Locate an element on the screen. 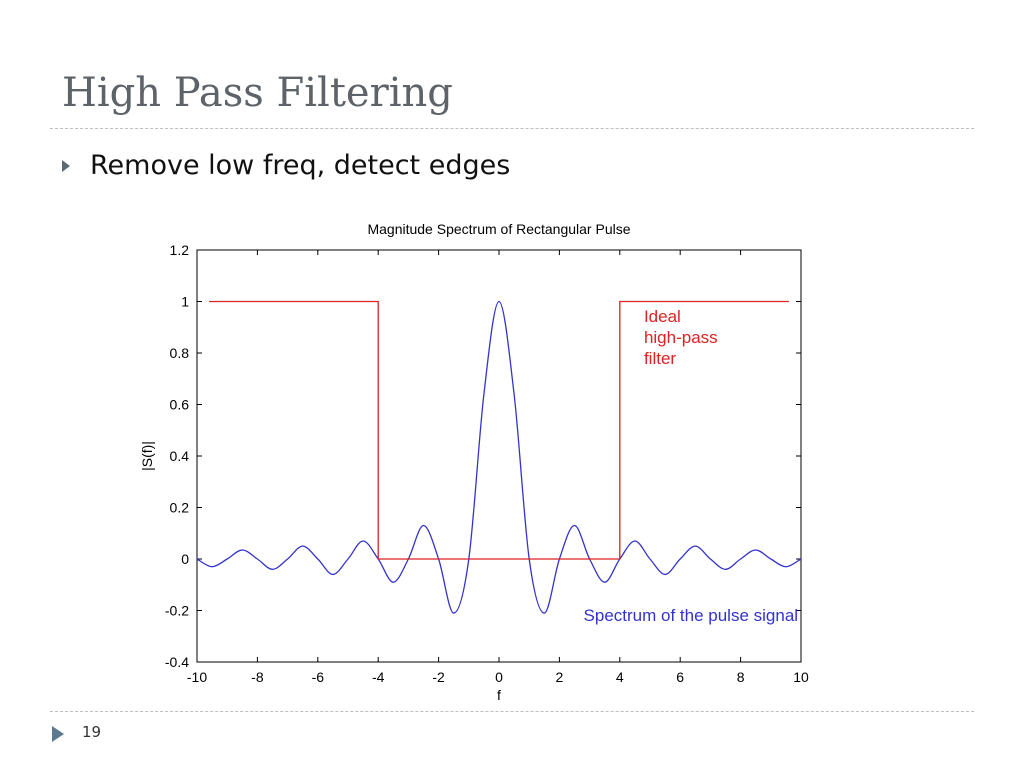 Image resolution: width=1024 pixels, height=768 pixels. x-axis-label: f is located at coordinates (499, 695).